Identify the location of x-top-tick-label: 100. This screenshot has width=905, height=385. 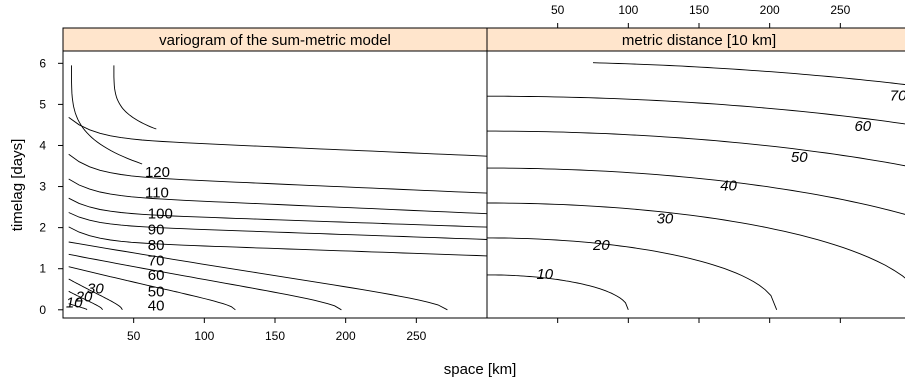
(628, 10).